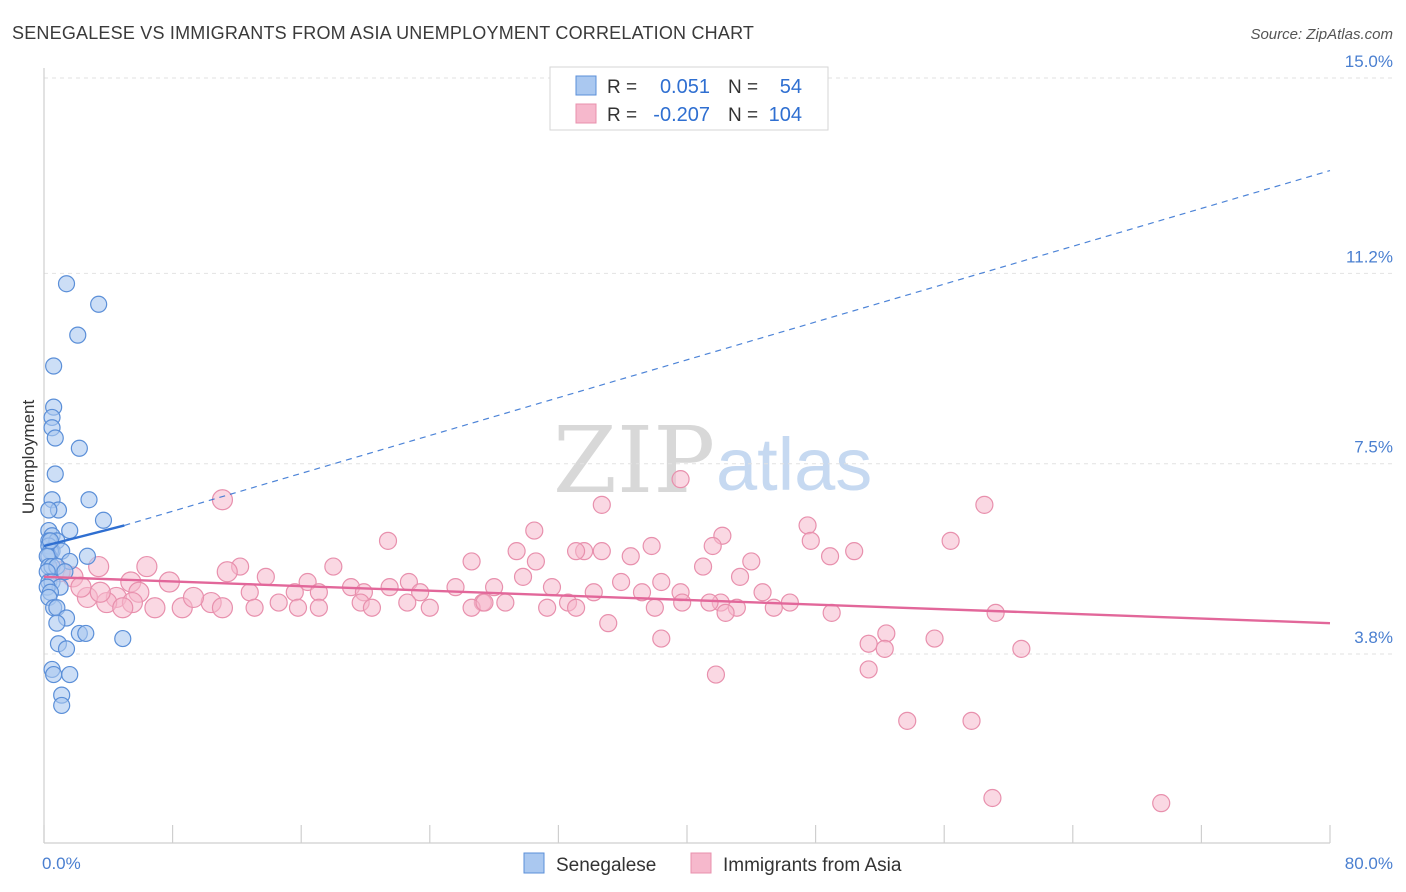  What do you see at coordinates (685, 87) in the screenshot?
I see `legend-r-value-senegalese: 0.051` at bounding box center [685, 87].